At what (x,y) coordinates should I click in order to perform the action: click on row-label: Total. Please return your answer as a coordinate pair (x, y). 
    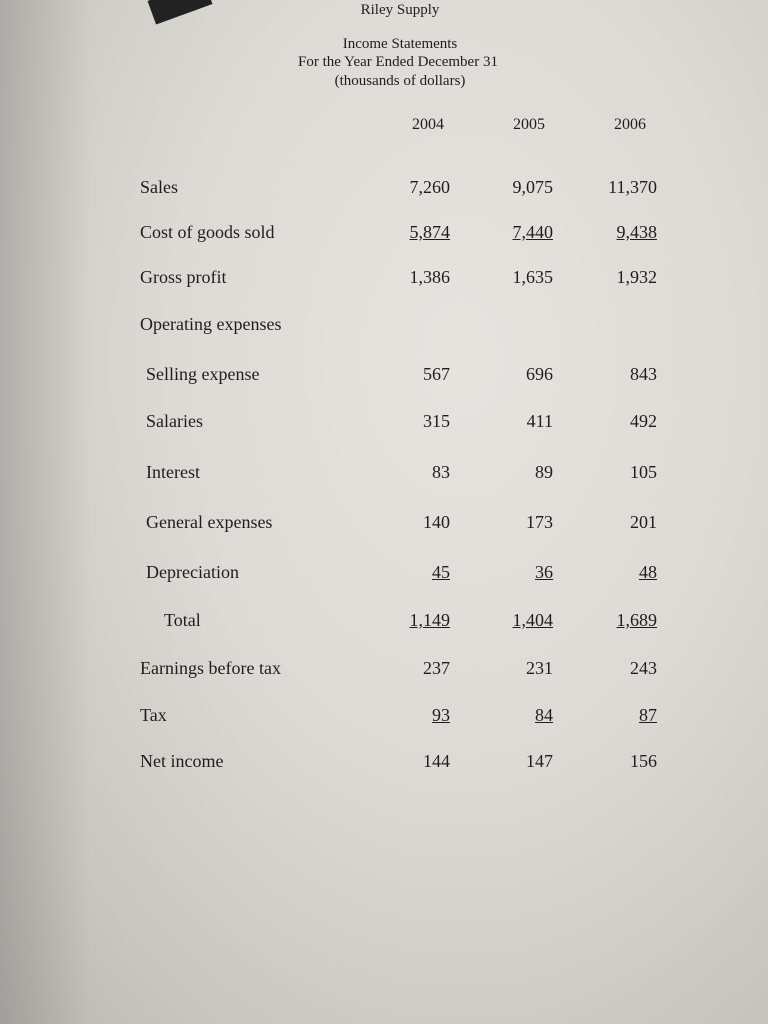
    Looking at the image, I should click on (182, 620).